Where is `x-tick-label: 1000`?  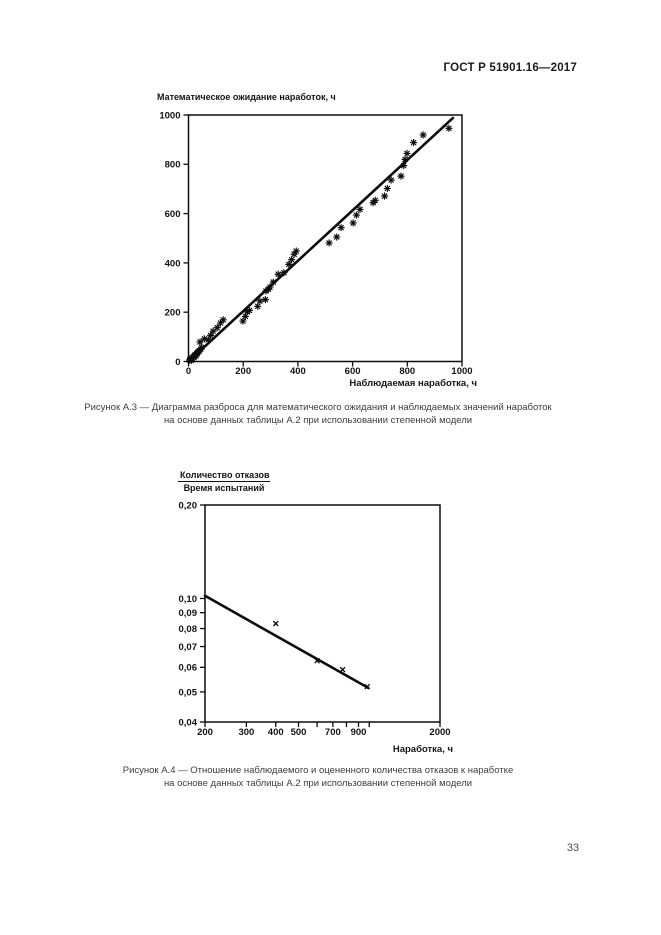
x-tick-label: 1000 is located at coordinates (461, 371).